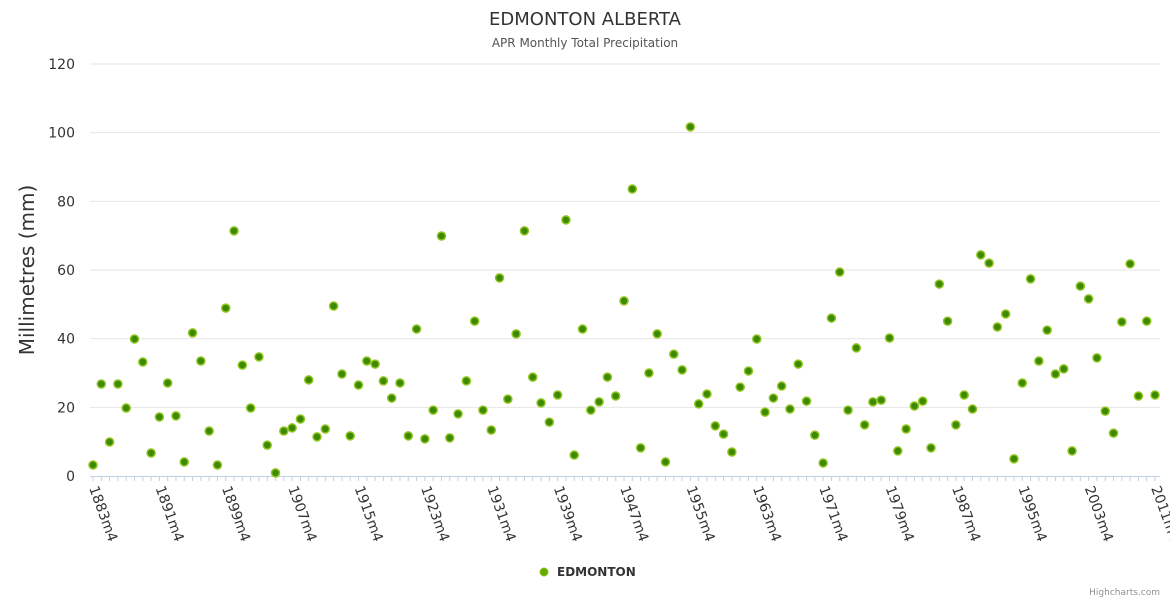  Describe the element at coordinates (1124, 593) in the screenshot. I see `credits-link: Highcharts.com` at that location.